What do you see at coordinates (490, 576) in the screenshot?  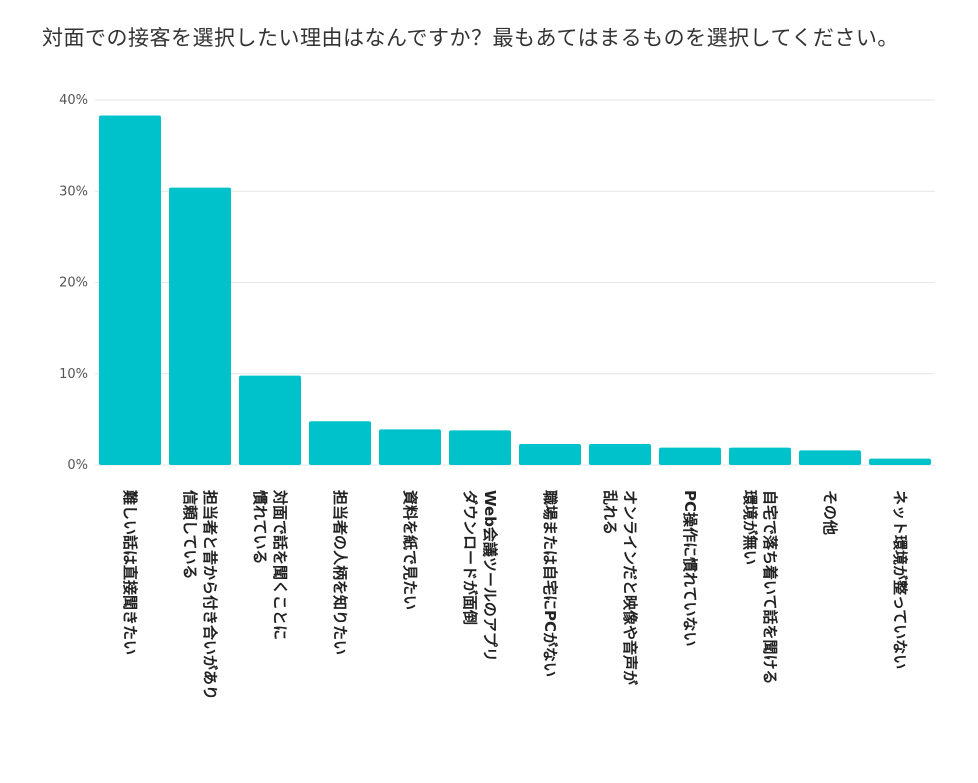 I see `x-tick-label: Web会議ツールのアプリ` at bounding box center [490, 576].